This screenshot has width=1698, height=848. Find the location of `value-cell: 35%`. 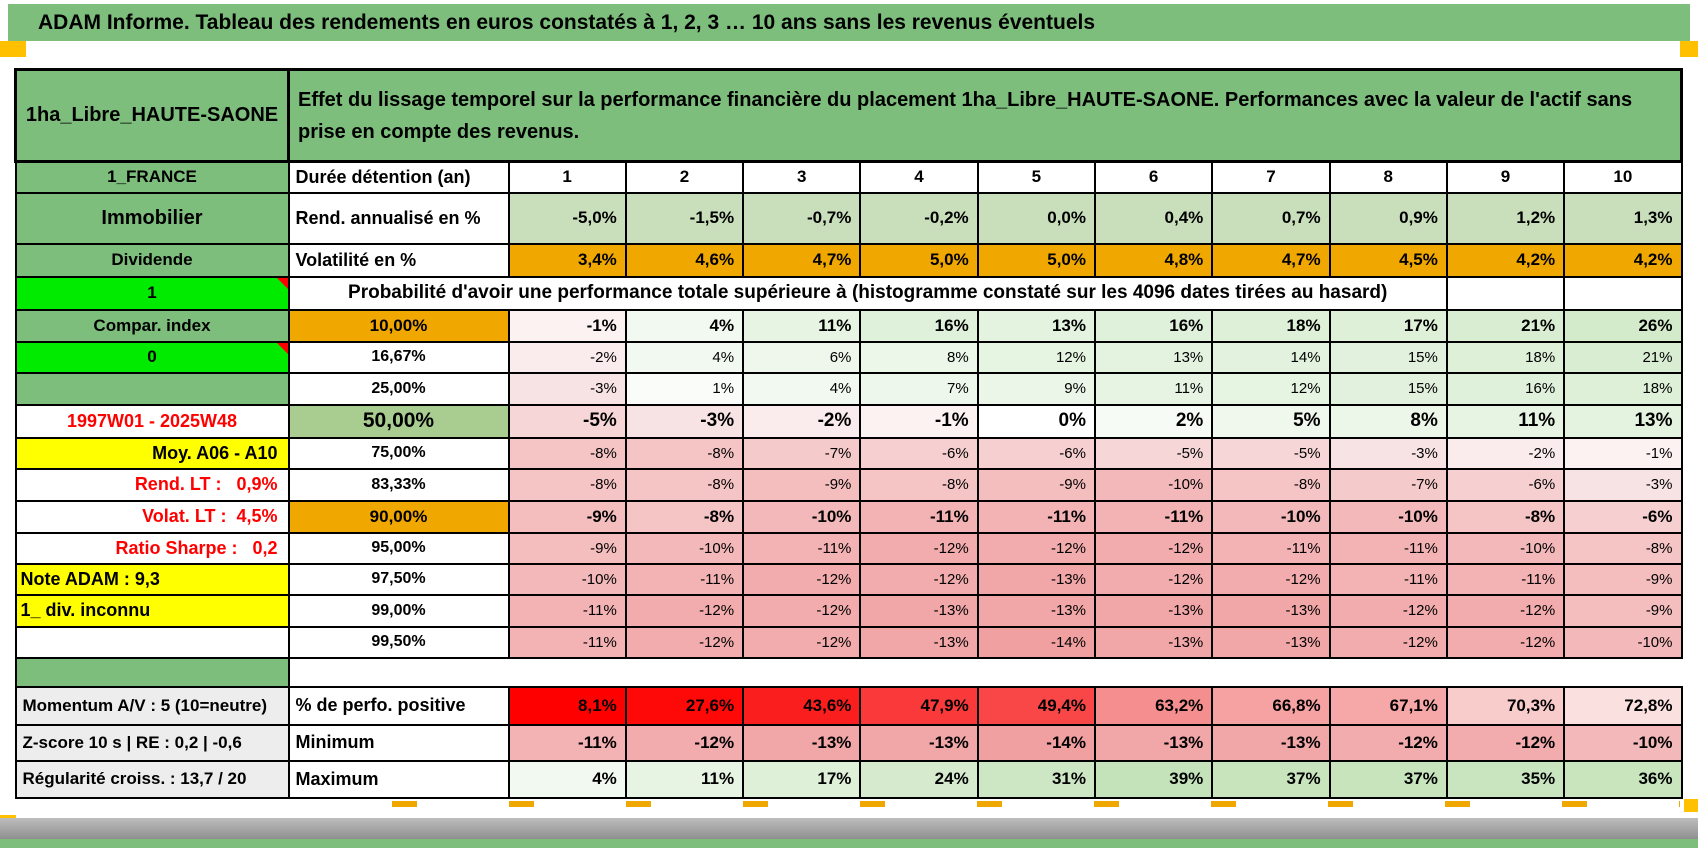

value-cell: 35% is located at coordinates (1505, 779).